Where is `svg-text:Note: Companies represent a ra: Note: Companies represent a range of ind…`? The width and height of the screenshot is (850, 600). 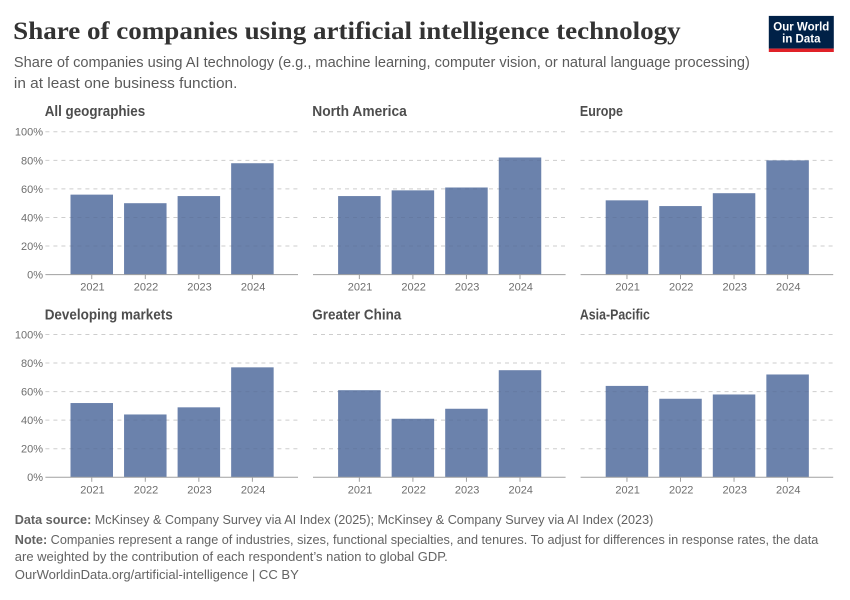 svg-text:Note: Companies represent a ra: Note: Companies represent a range of ind… is located at coordinates (417, 539).